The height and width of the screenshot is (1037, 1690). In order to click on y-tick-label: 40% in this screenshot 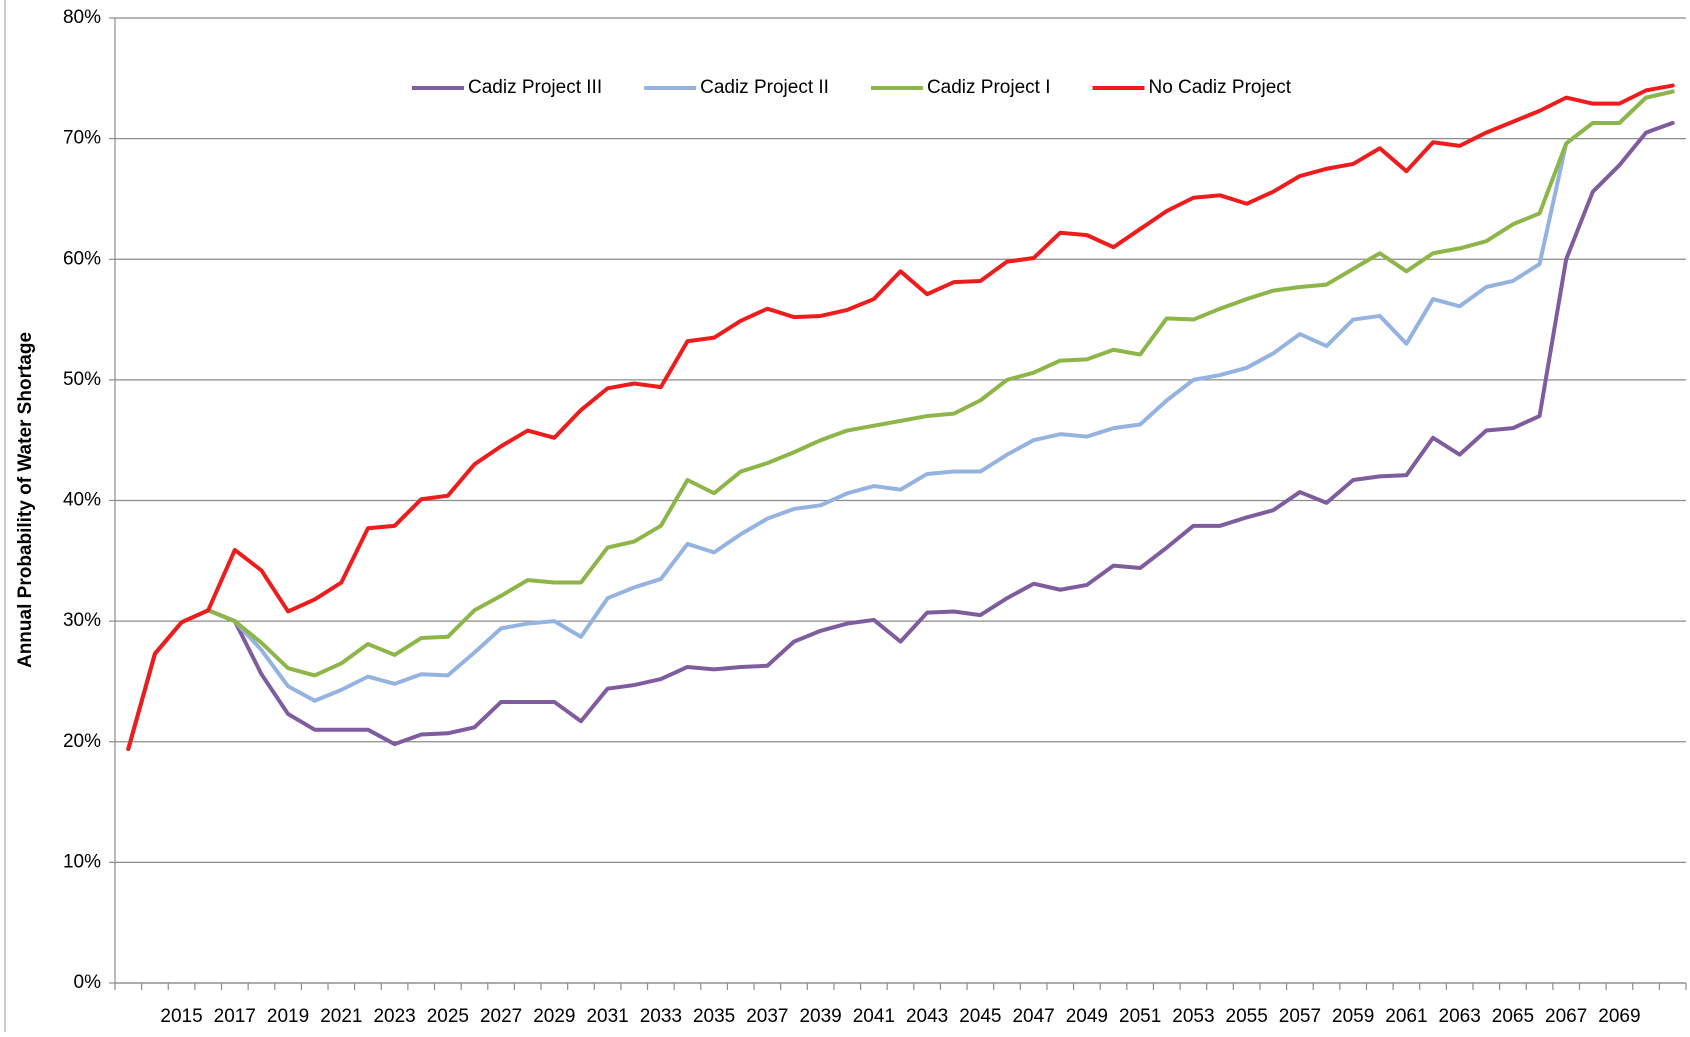, I will do `click(82, 500)`.